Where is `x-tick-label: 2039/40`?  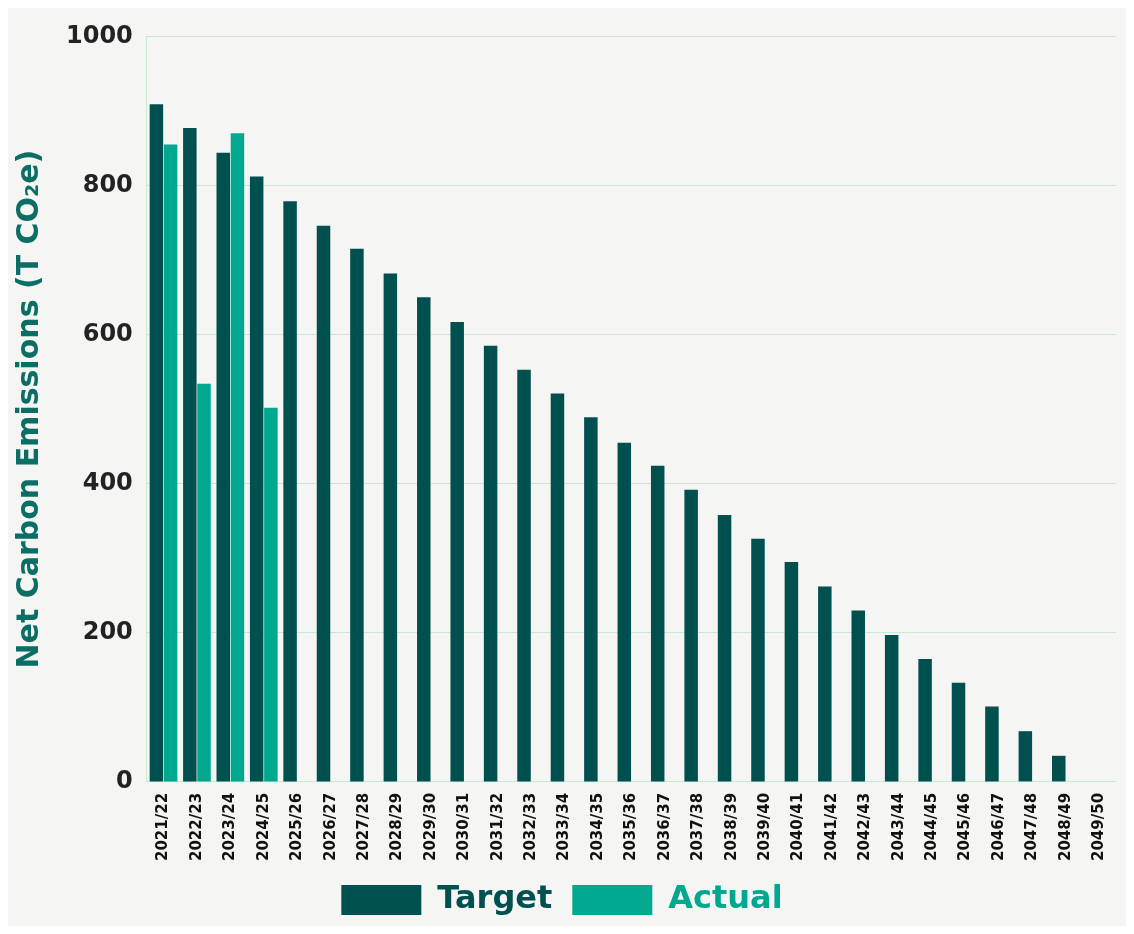
x-tick-label: 2039/40 is located at coordinates (763, 827).